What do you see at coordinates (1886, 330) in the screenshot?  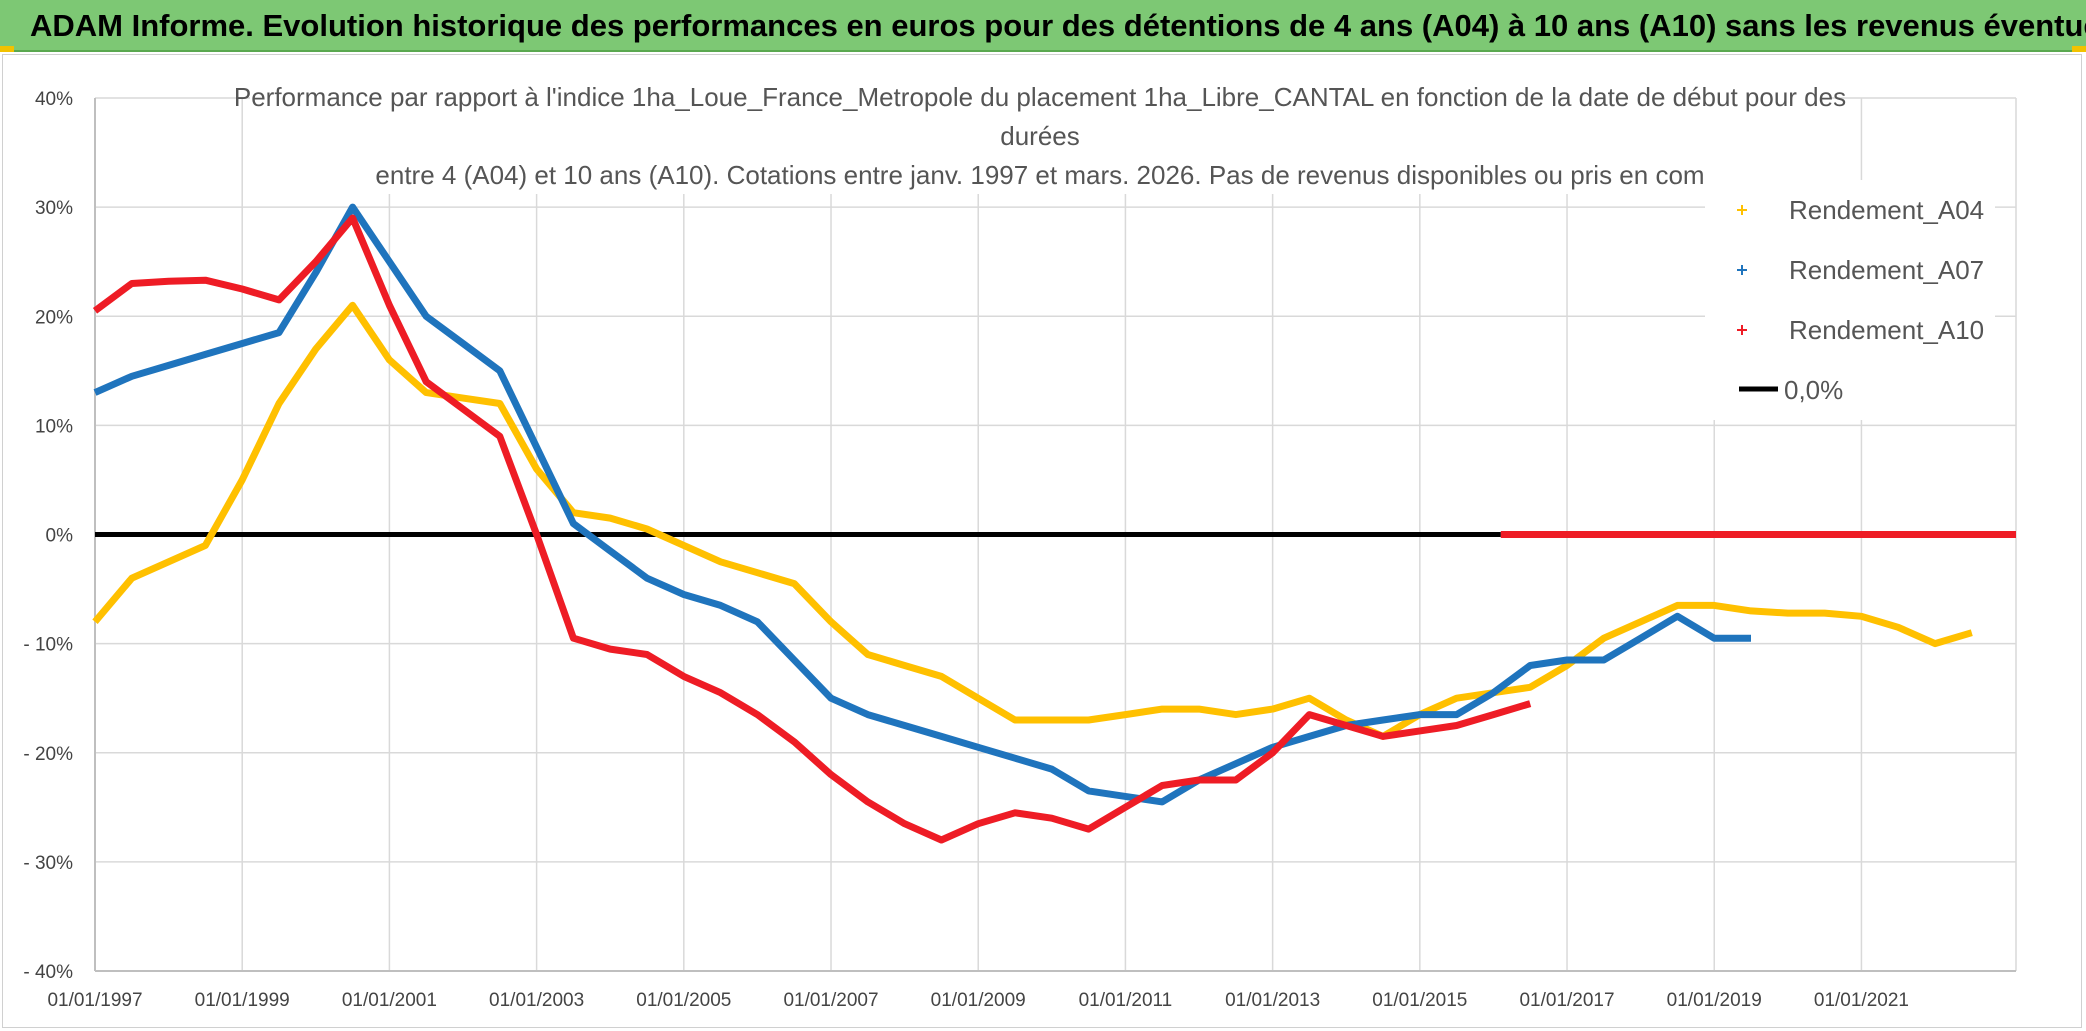 I see `legend-label: Rendement_A10` at bounding box center [1886, 330].